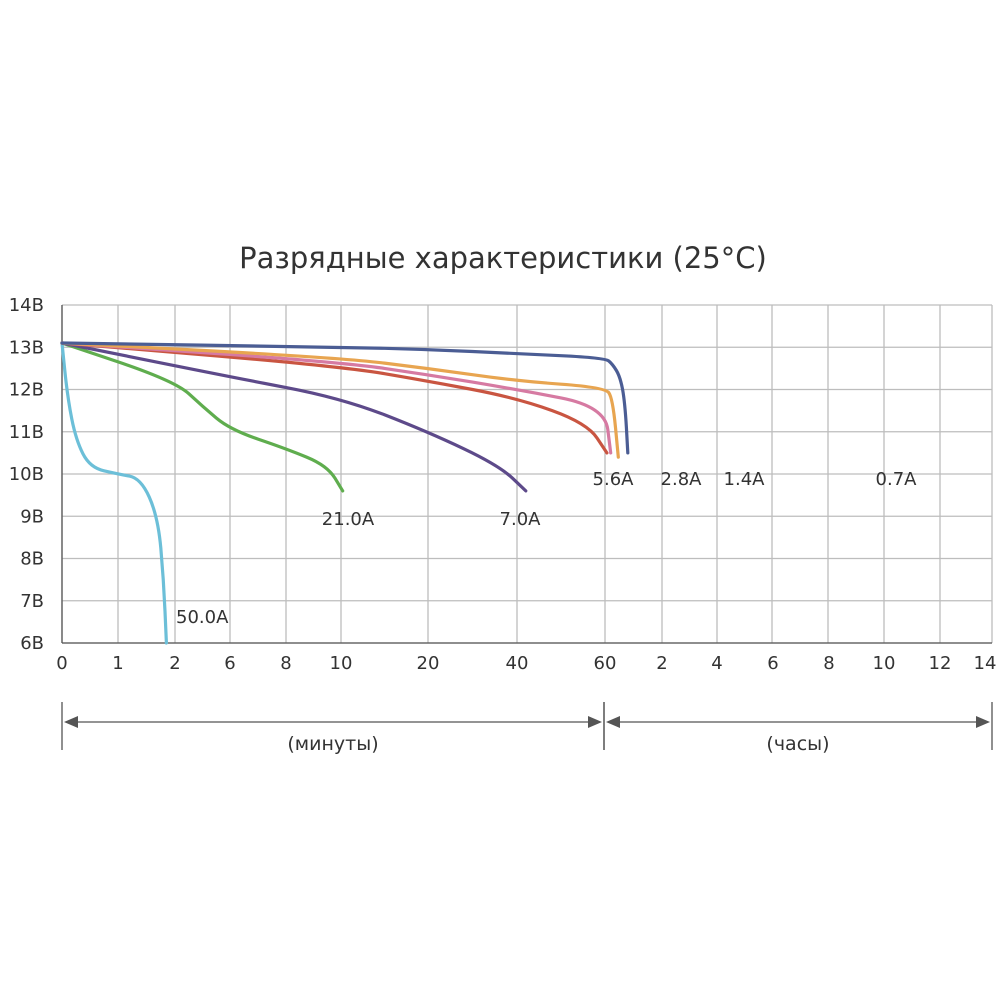  Describe the element at coordinates (202, 617) in the screenshot. I see `curve-label: 50.0A` at that location.